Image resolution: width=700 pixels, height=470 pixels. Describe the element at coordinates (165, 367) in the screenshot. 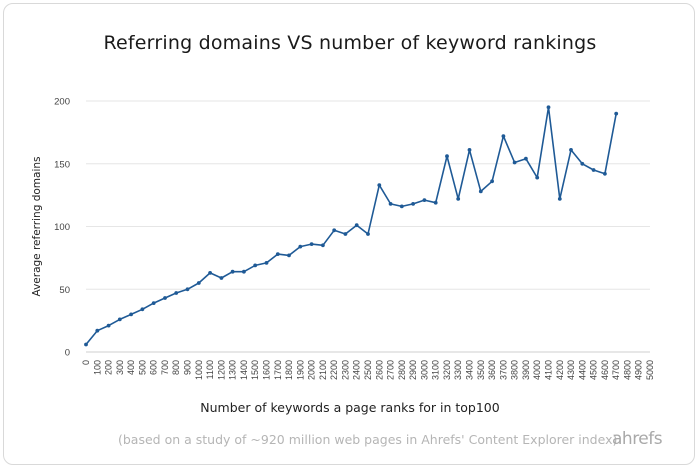

I see `x-tick-label: 700` at that location.